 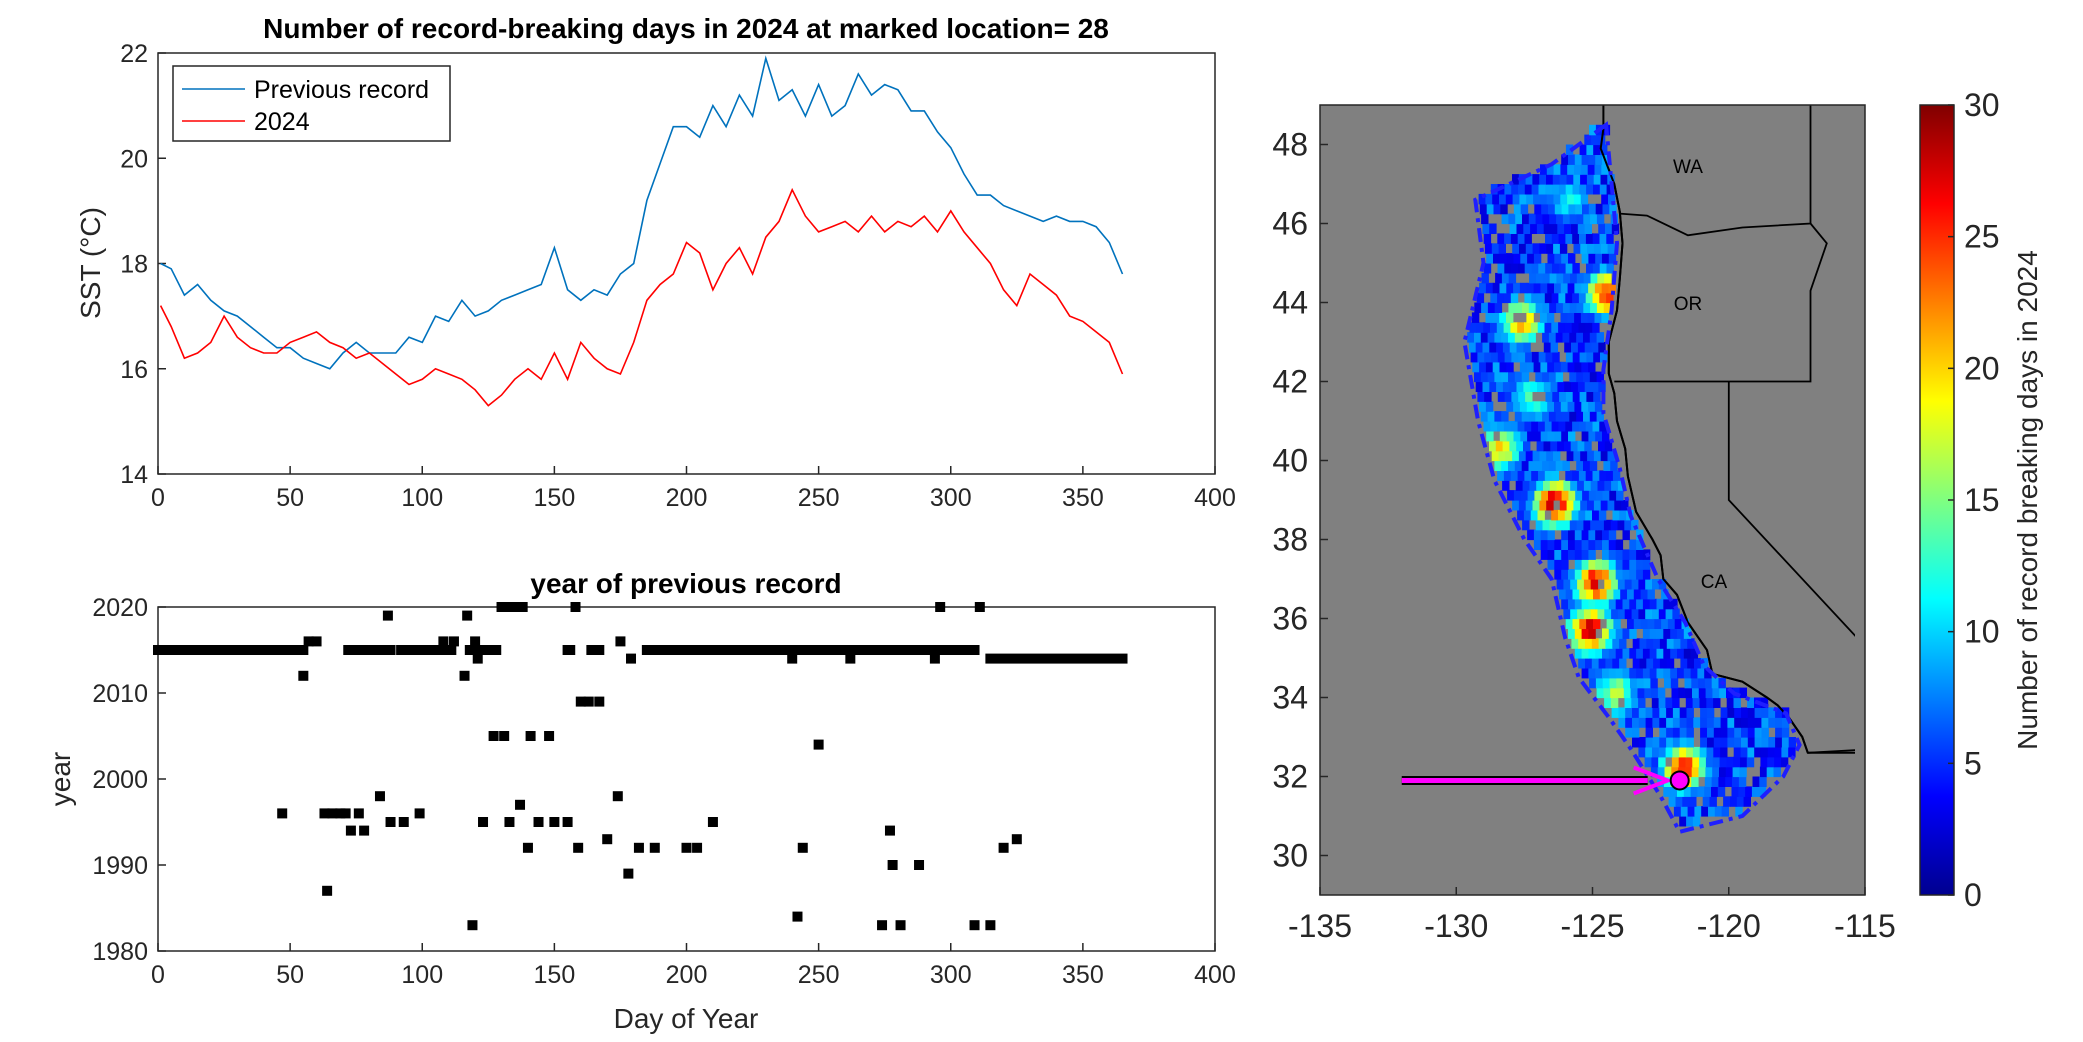 What do you see at coordinates (865, 650) in the screenshot?
I see `record-run` at bounding box center [865, 650].